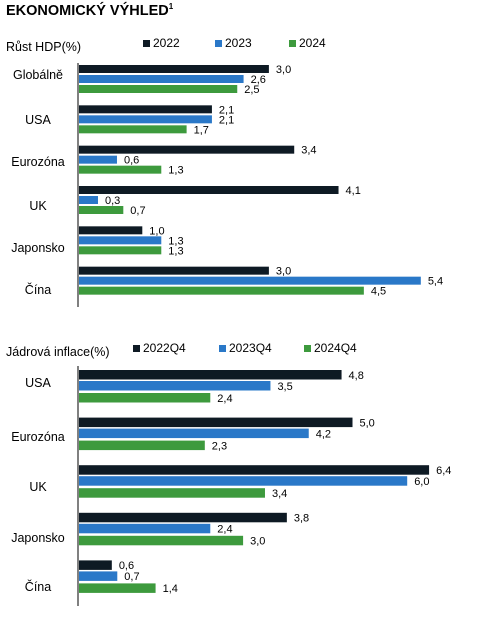 Image resolution: width=481 pixels, height=621 pixels. I want to click on gdp-data-label-2022: 1,0, so click(156, 231).